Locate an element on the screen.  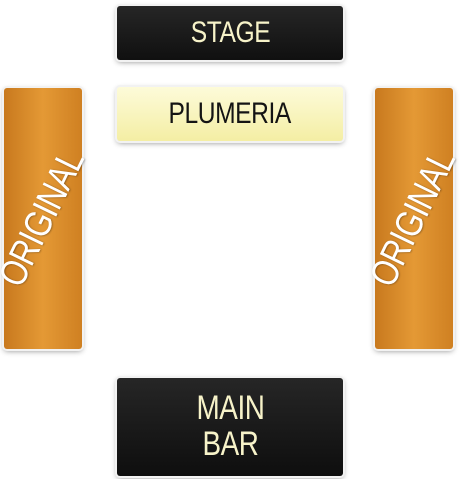
plumeria-label: PLUMERIA is located at coordinates (230, 114).